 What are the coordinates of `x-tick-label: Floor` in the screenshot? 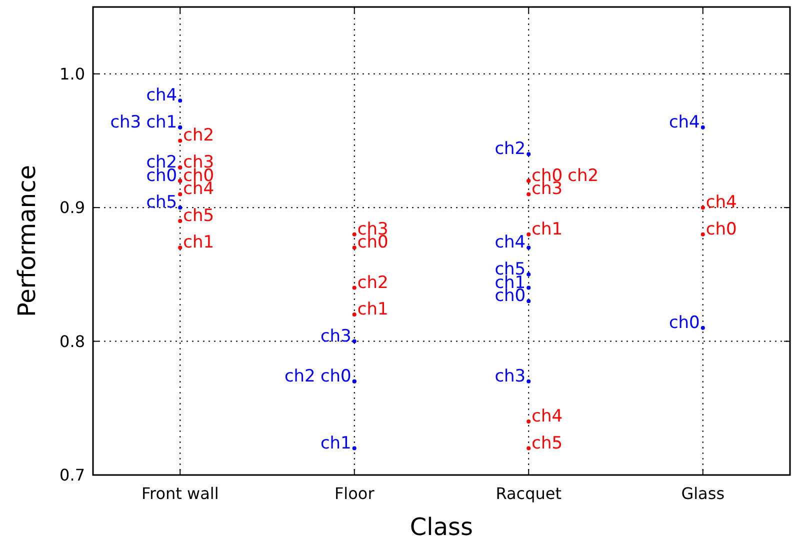 It's located at (354, 493).